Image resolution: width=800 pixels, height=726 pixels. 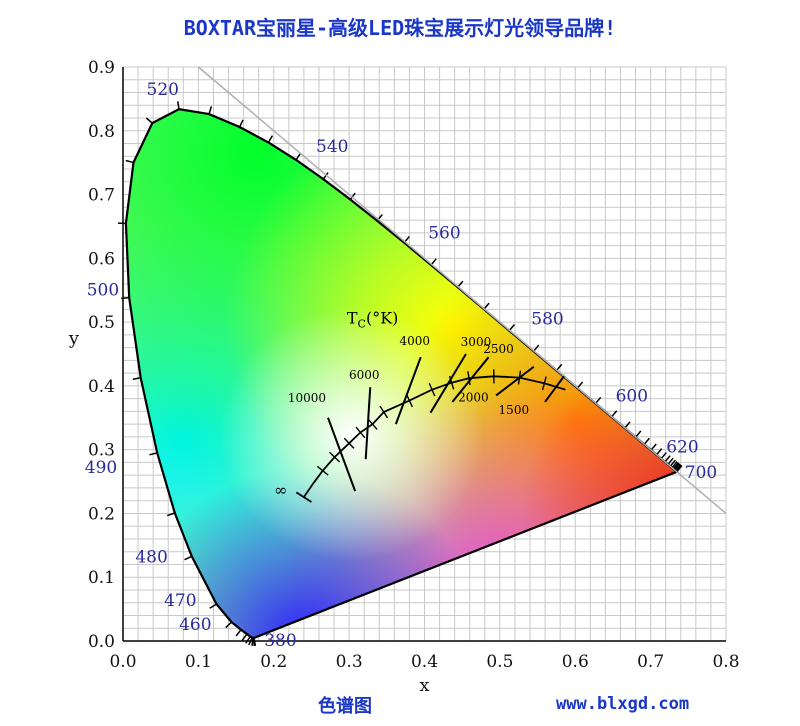 I want to click on cct-label-4000: 4000, so click(x=414, y=341).